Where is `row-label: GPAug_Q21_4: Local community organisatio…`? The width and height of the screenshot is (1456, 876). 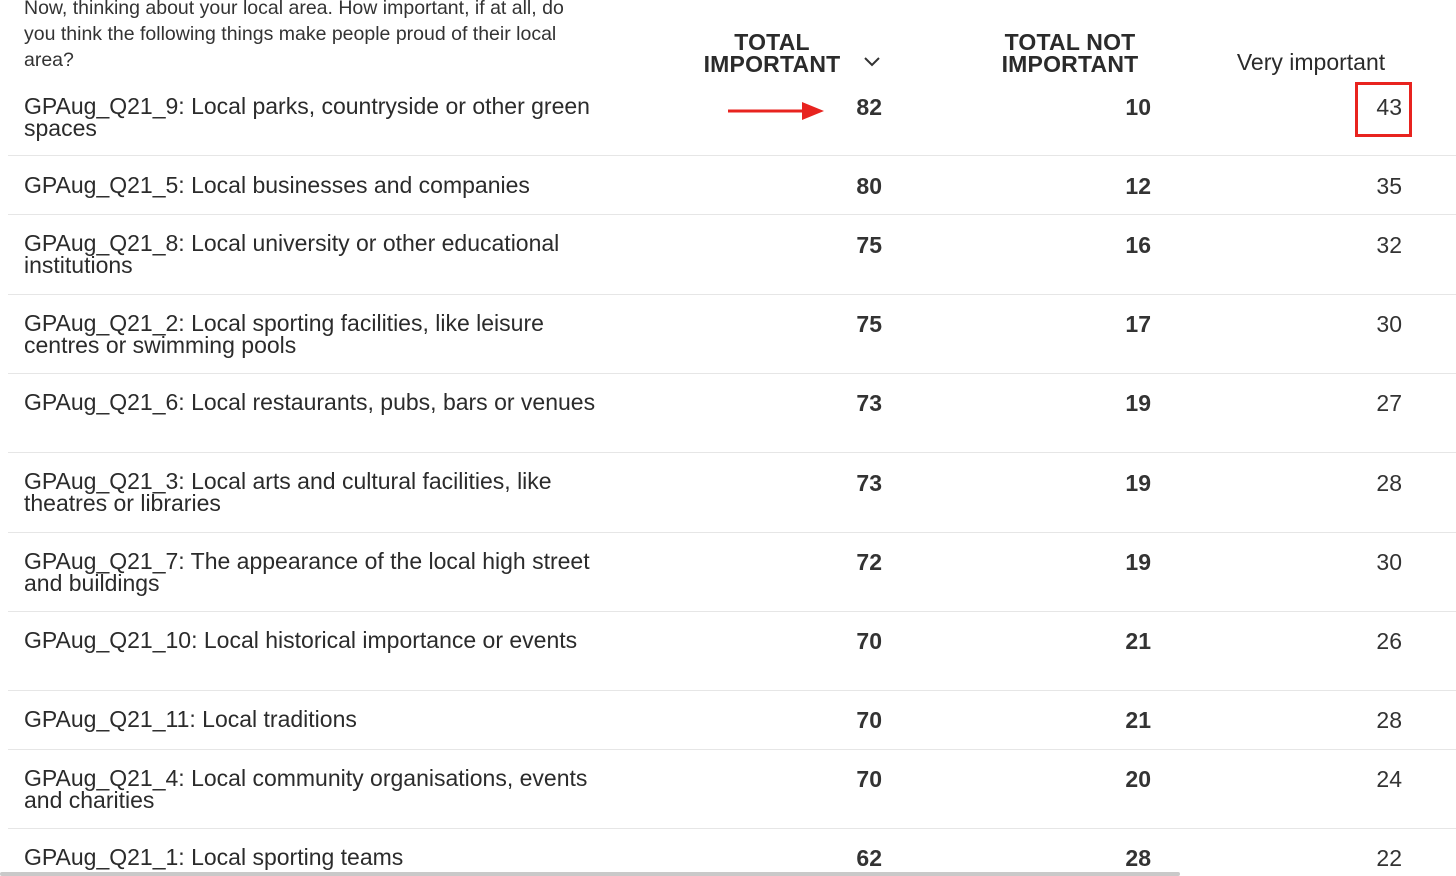 row-label: GPAug_Q21_4: Local community organisatio… is located at coordinates (306, 789).